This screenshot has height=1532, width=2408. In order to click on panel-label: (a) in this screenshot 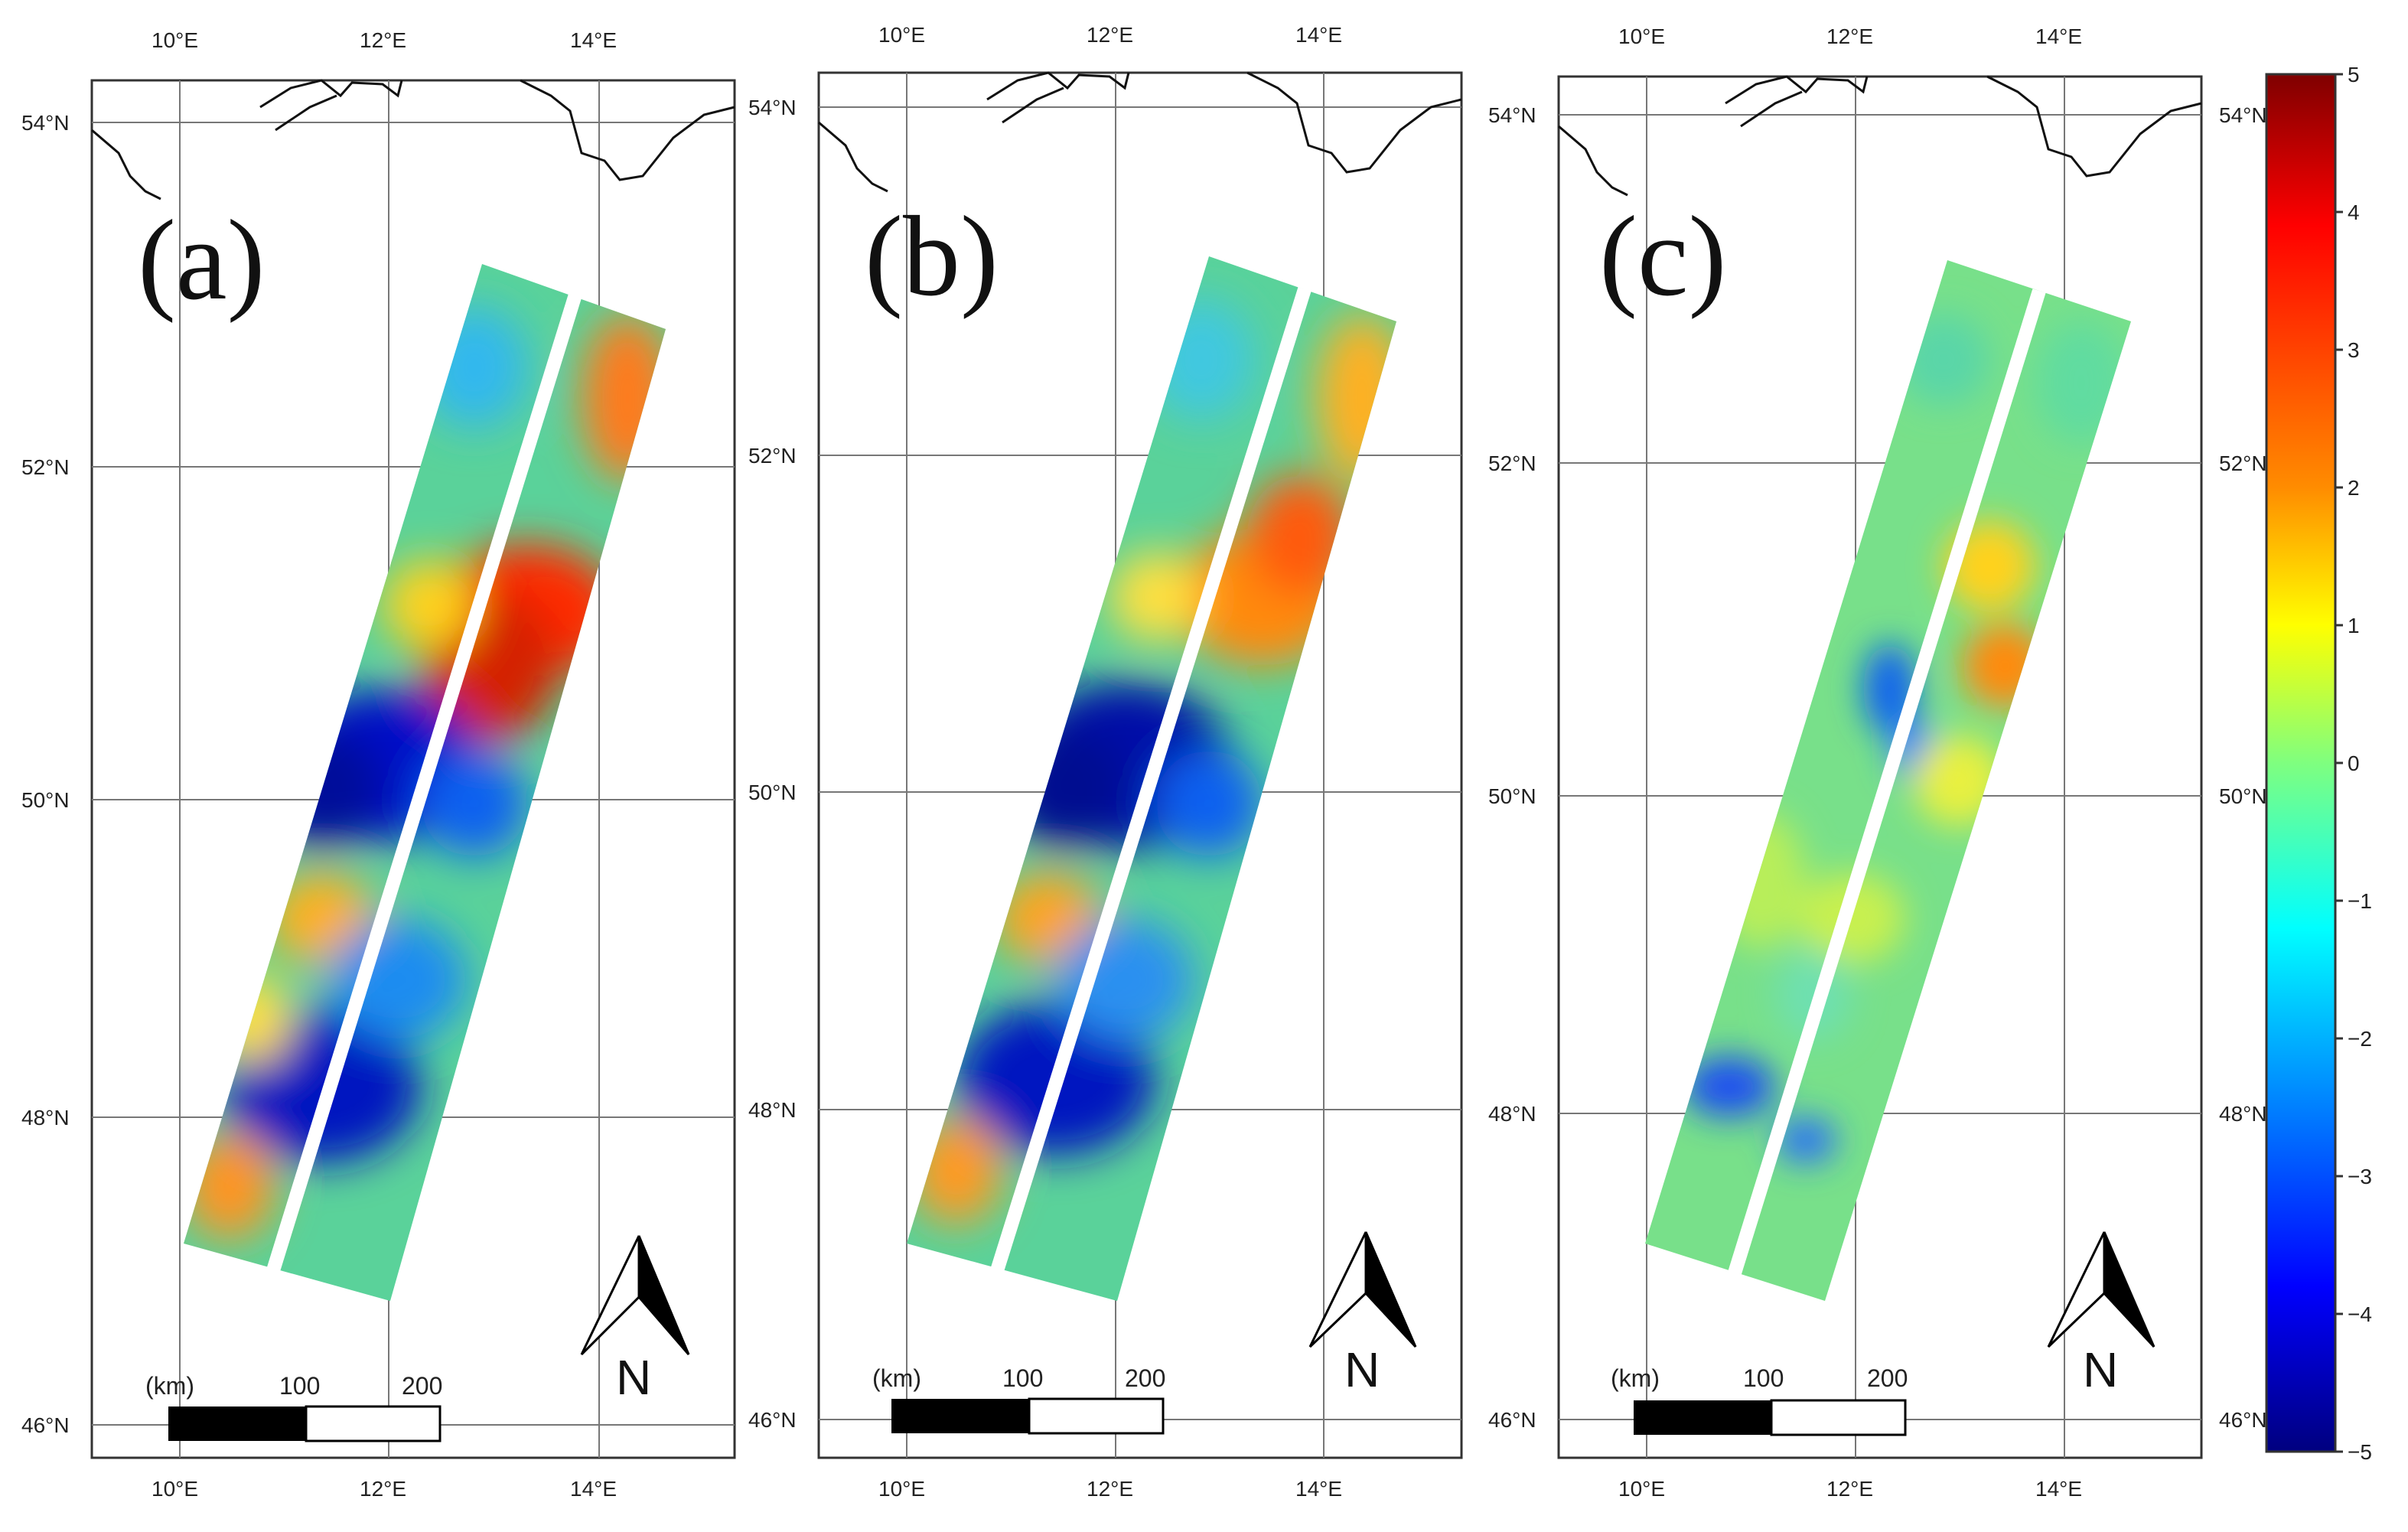, I will do `click(201, 260)`.